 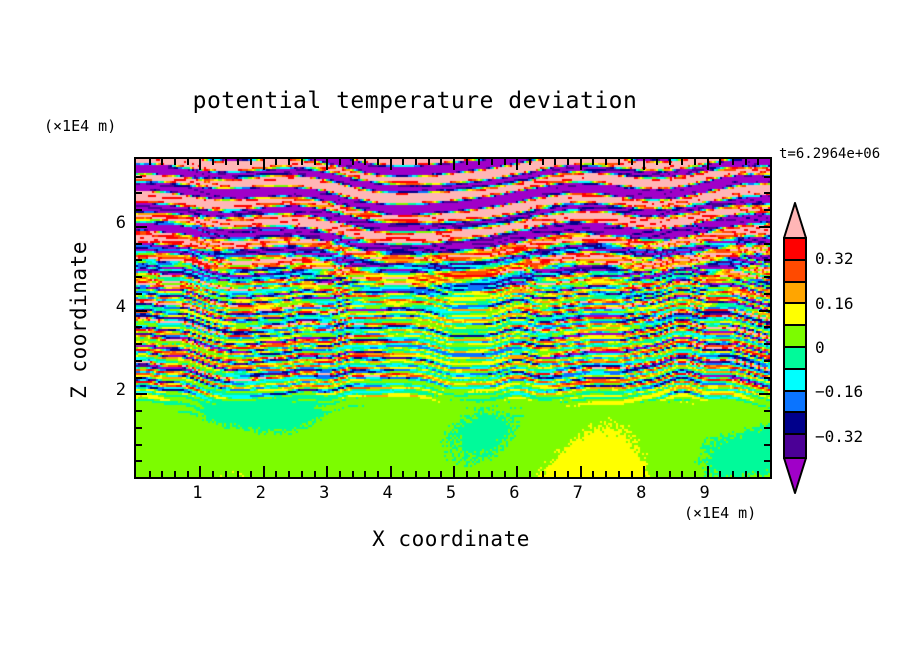 What do you see at coordinates (260, 493) in the screenshot?
I see `x-tick-label: 2` at bounding box center [260, 493].